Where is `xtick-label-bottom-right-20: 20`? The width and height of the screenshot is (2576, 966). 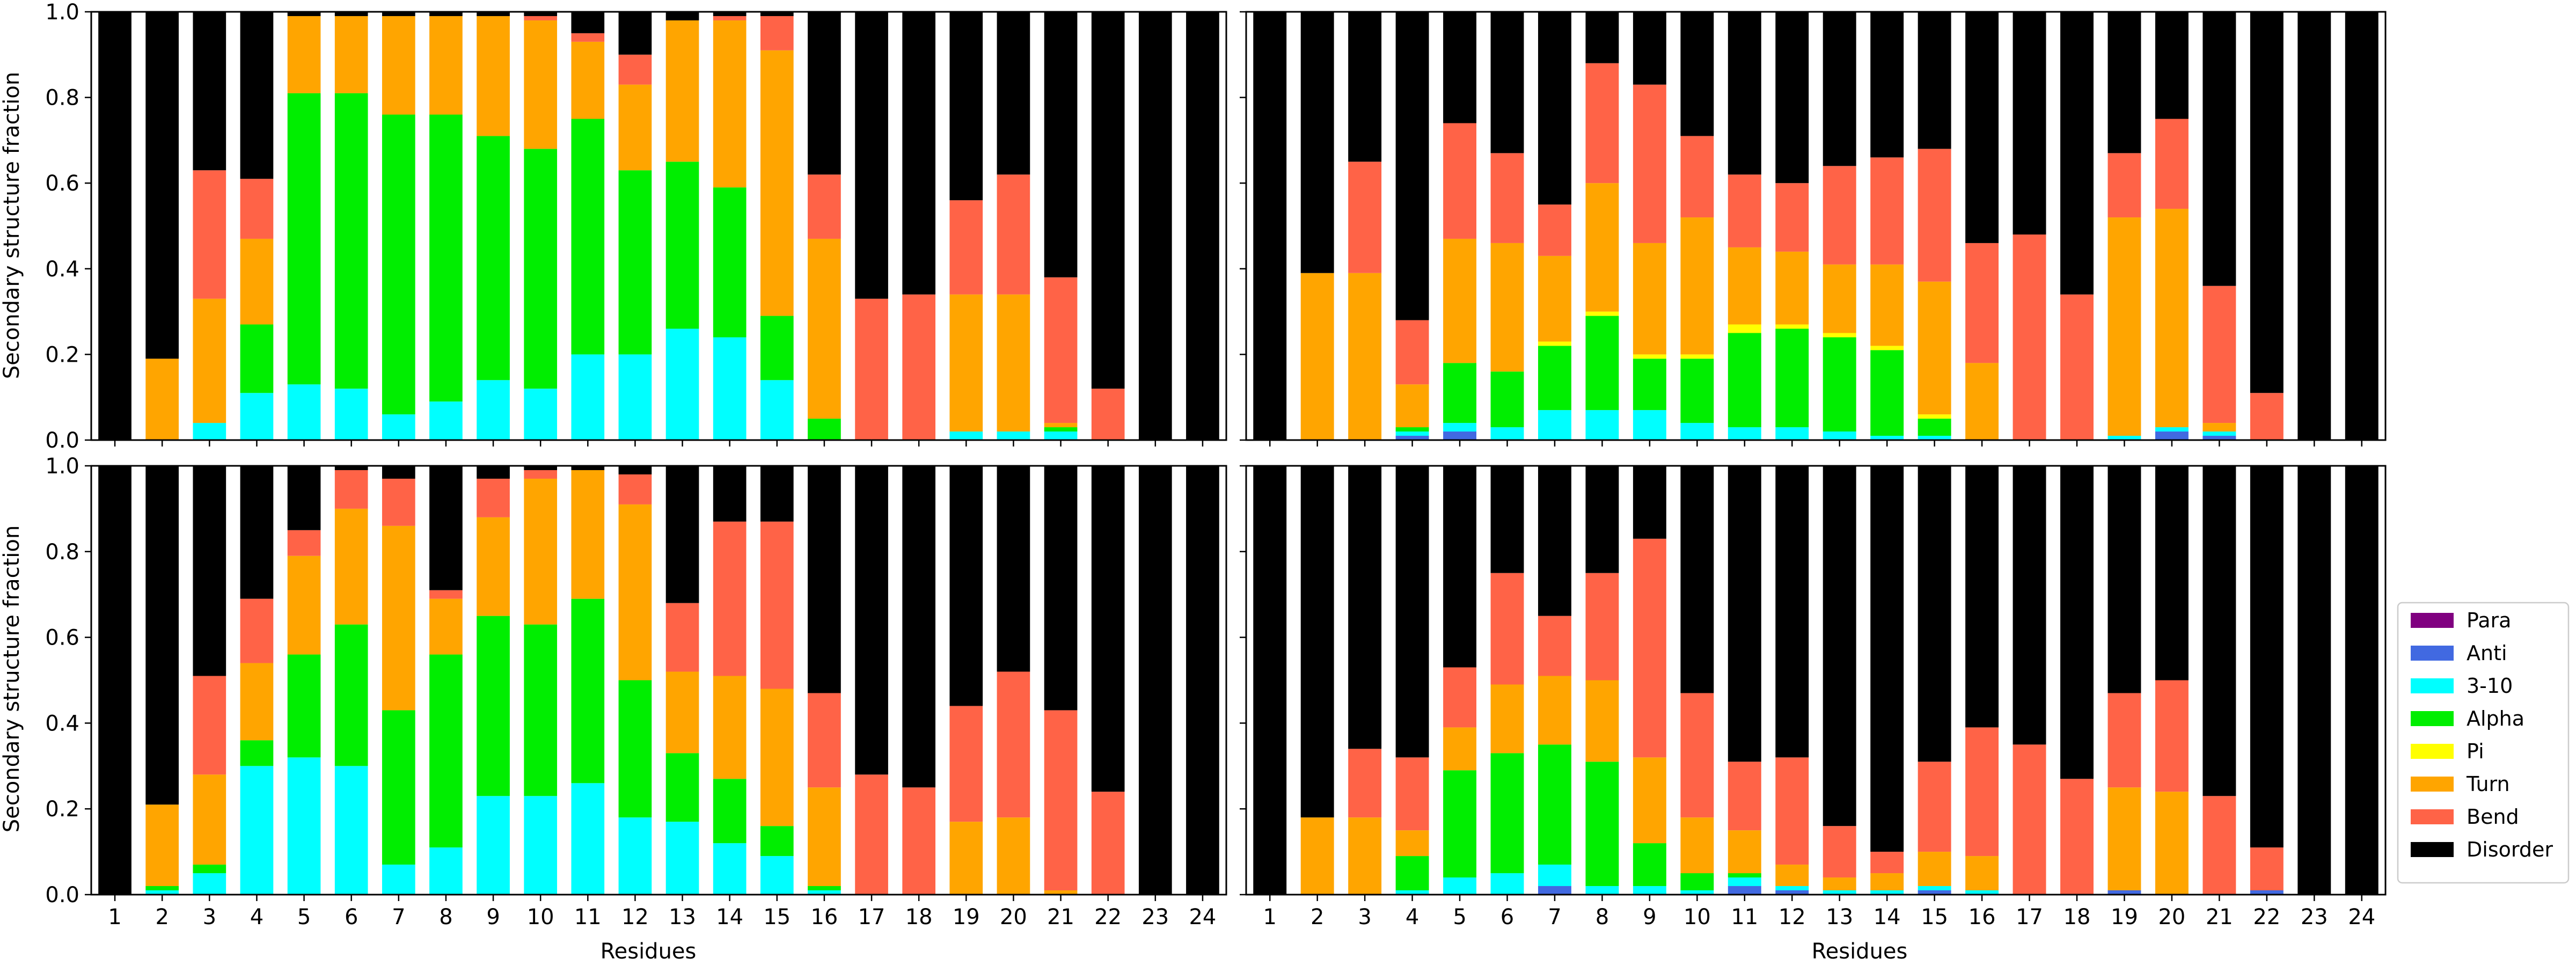
xtick-label-bottom-right-20: 20 is located at coordinates (2171, 917).